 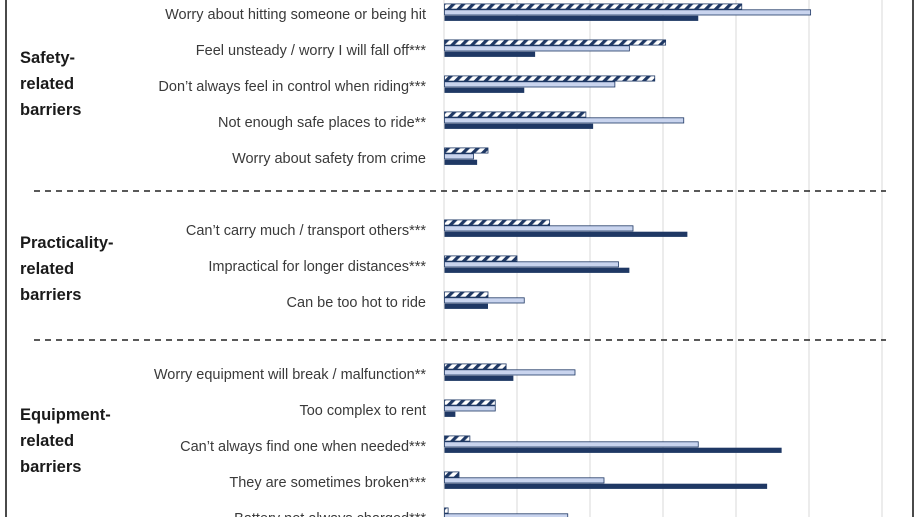 I want to click on category-label: Not enough safe places to ride**, so click(x=322, y=123).